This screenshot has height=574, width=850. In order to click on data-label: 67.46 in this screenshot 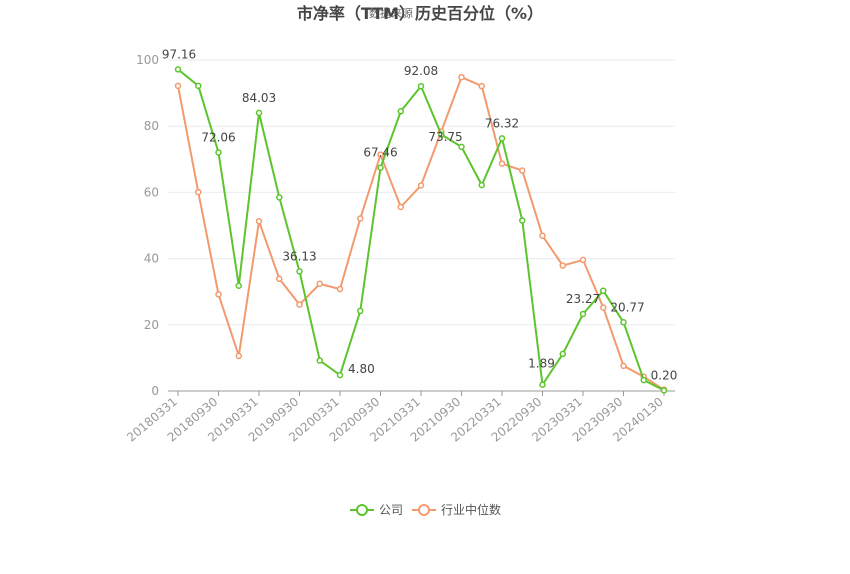, I will do `click(380, 153)`.